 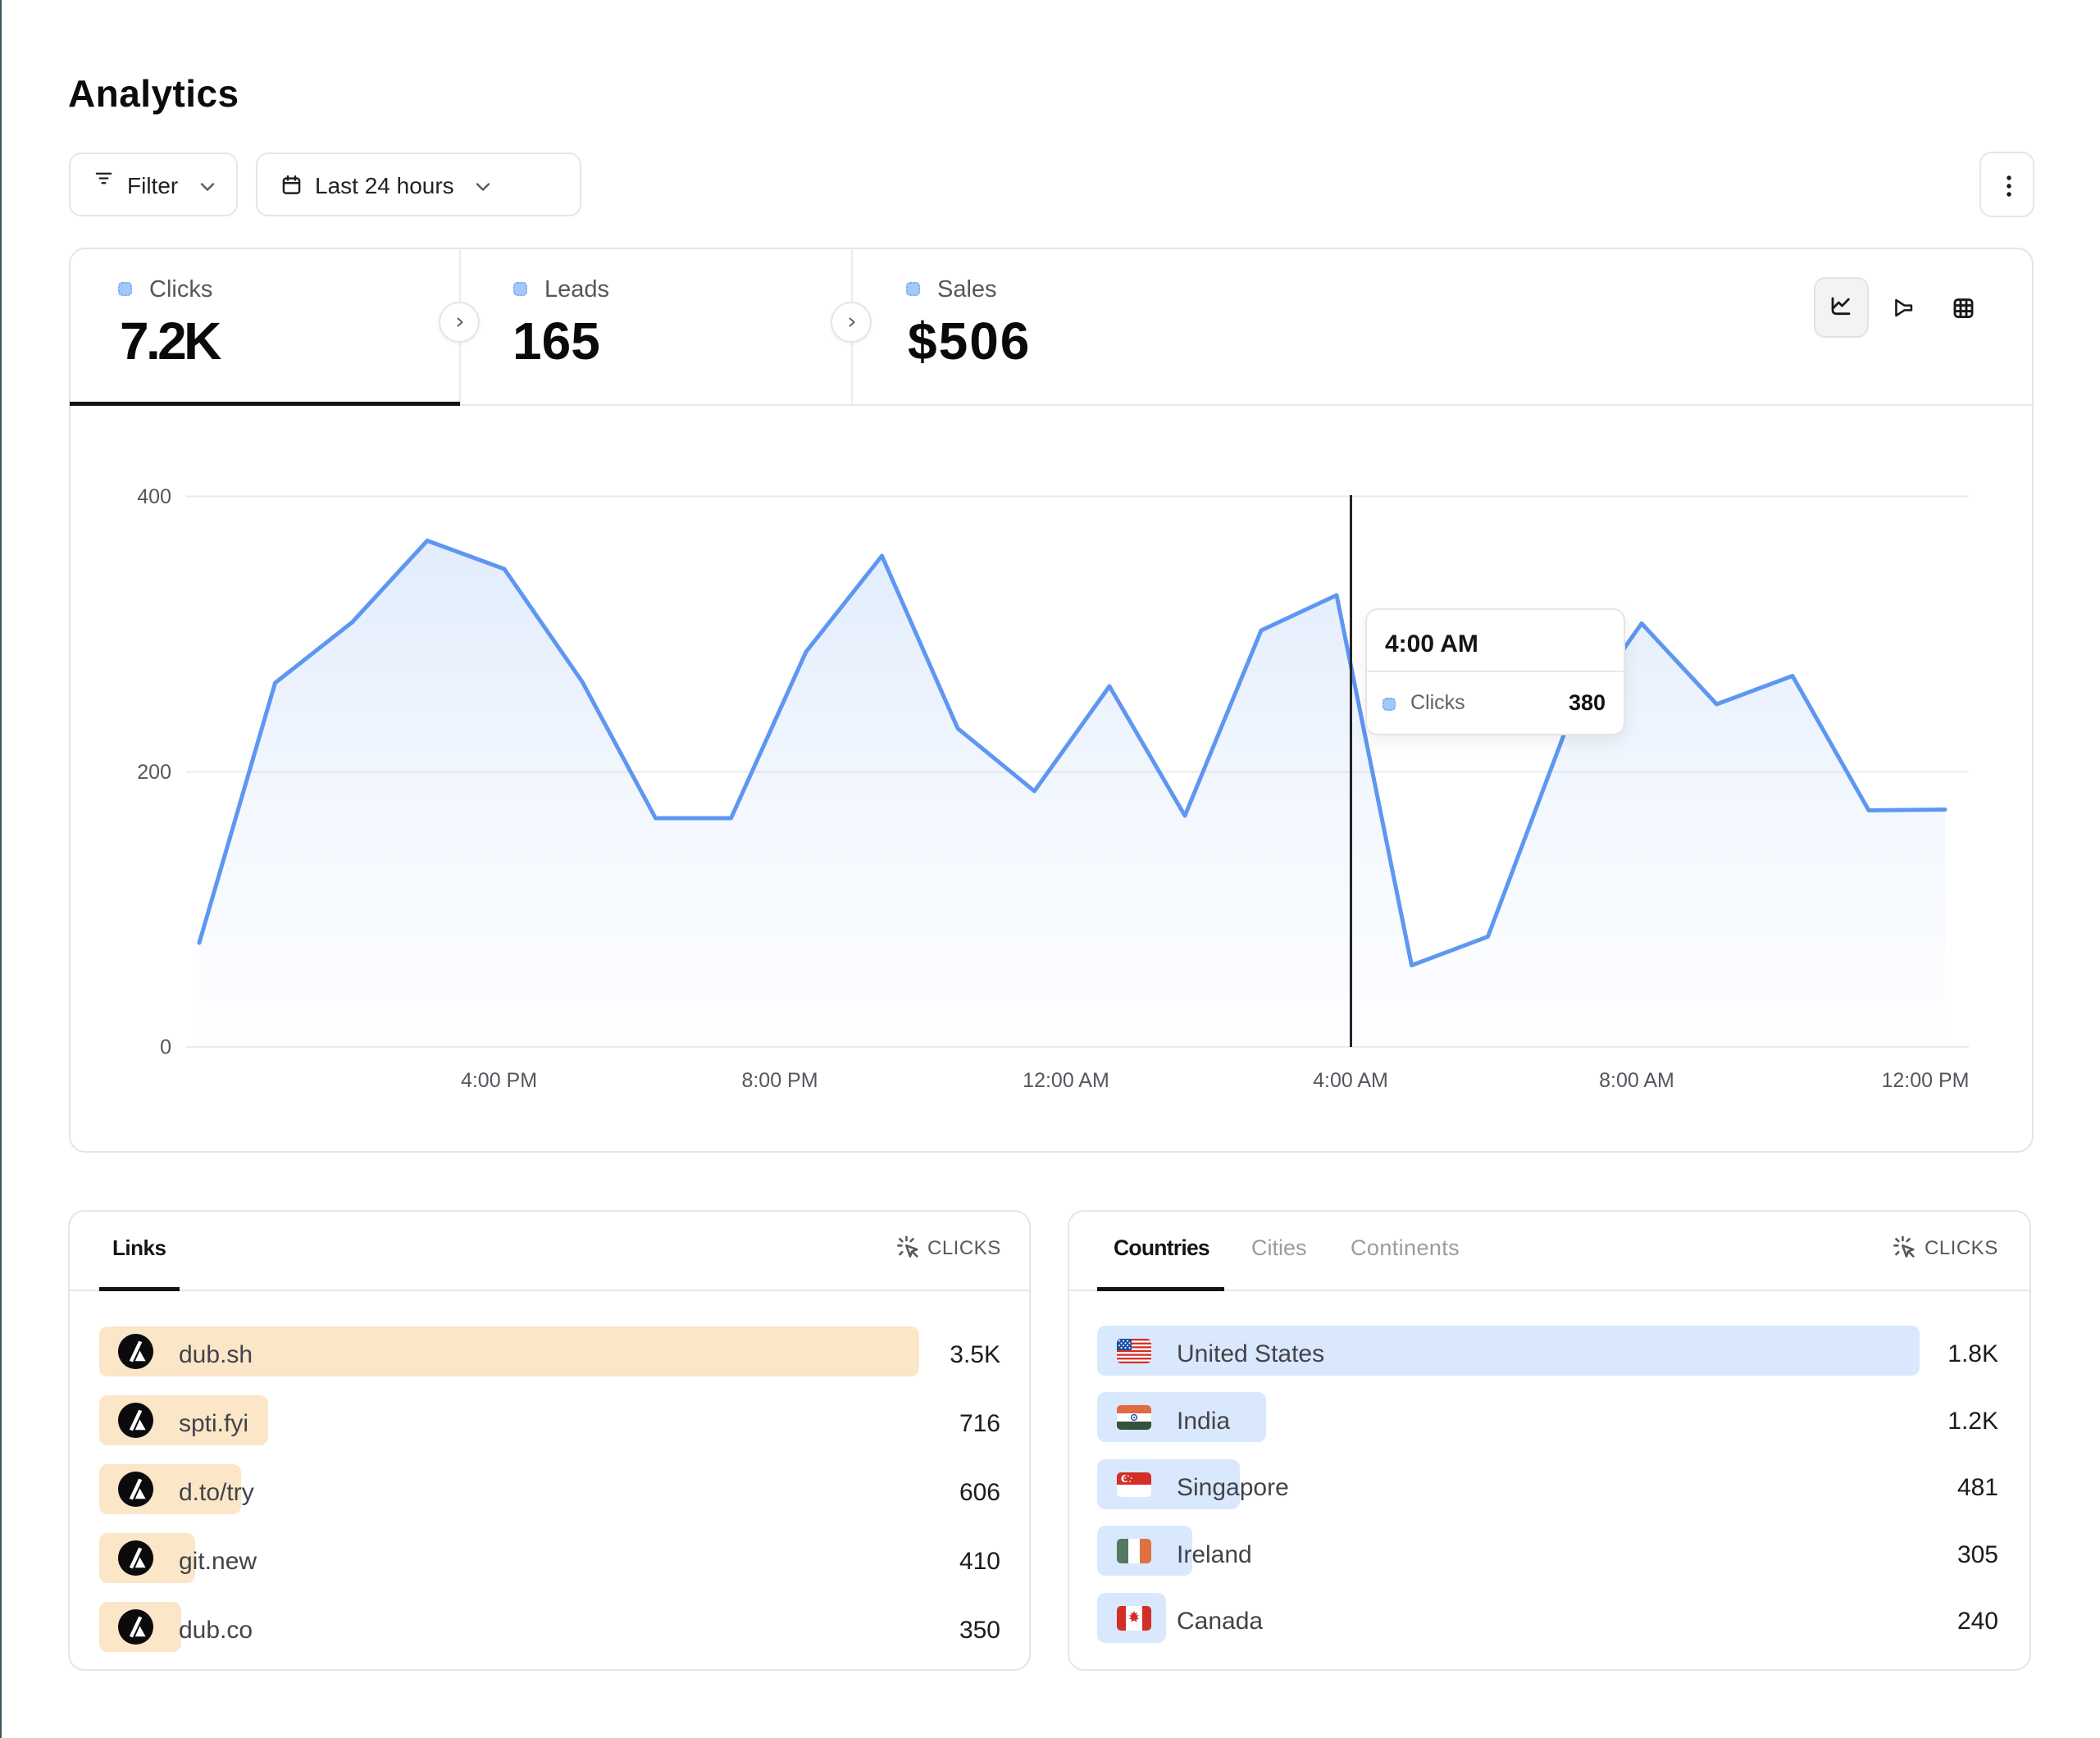 What do you see at coordinates (779, 1080) in the screenshot?
I see `svg-text: 8:00 PM` at bounding box center [779, 1080].